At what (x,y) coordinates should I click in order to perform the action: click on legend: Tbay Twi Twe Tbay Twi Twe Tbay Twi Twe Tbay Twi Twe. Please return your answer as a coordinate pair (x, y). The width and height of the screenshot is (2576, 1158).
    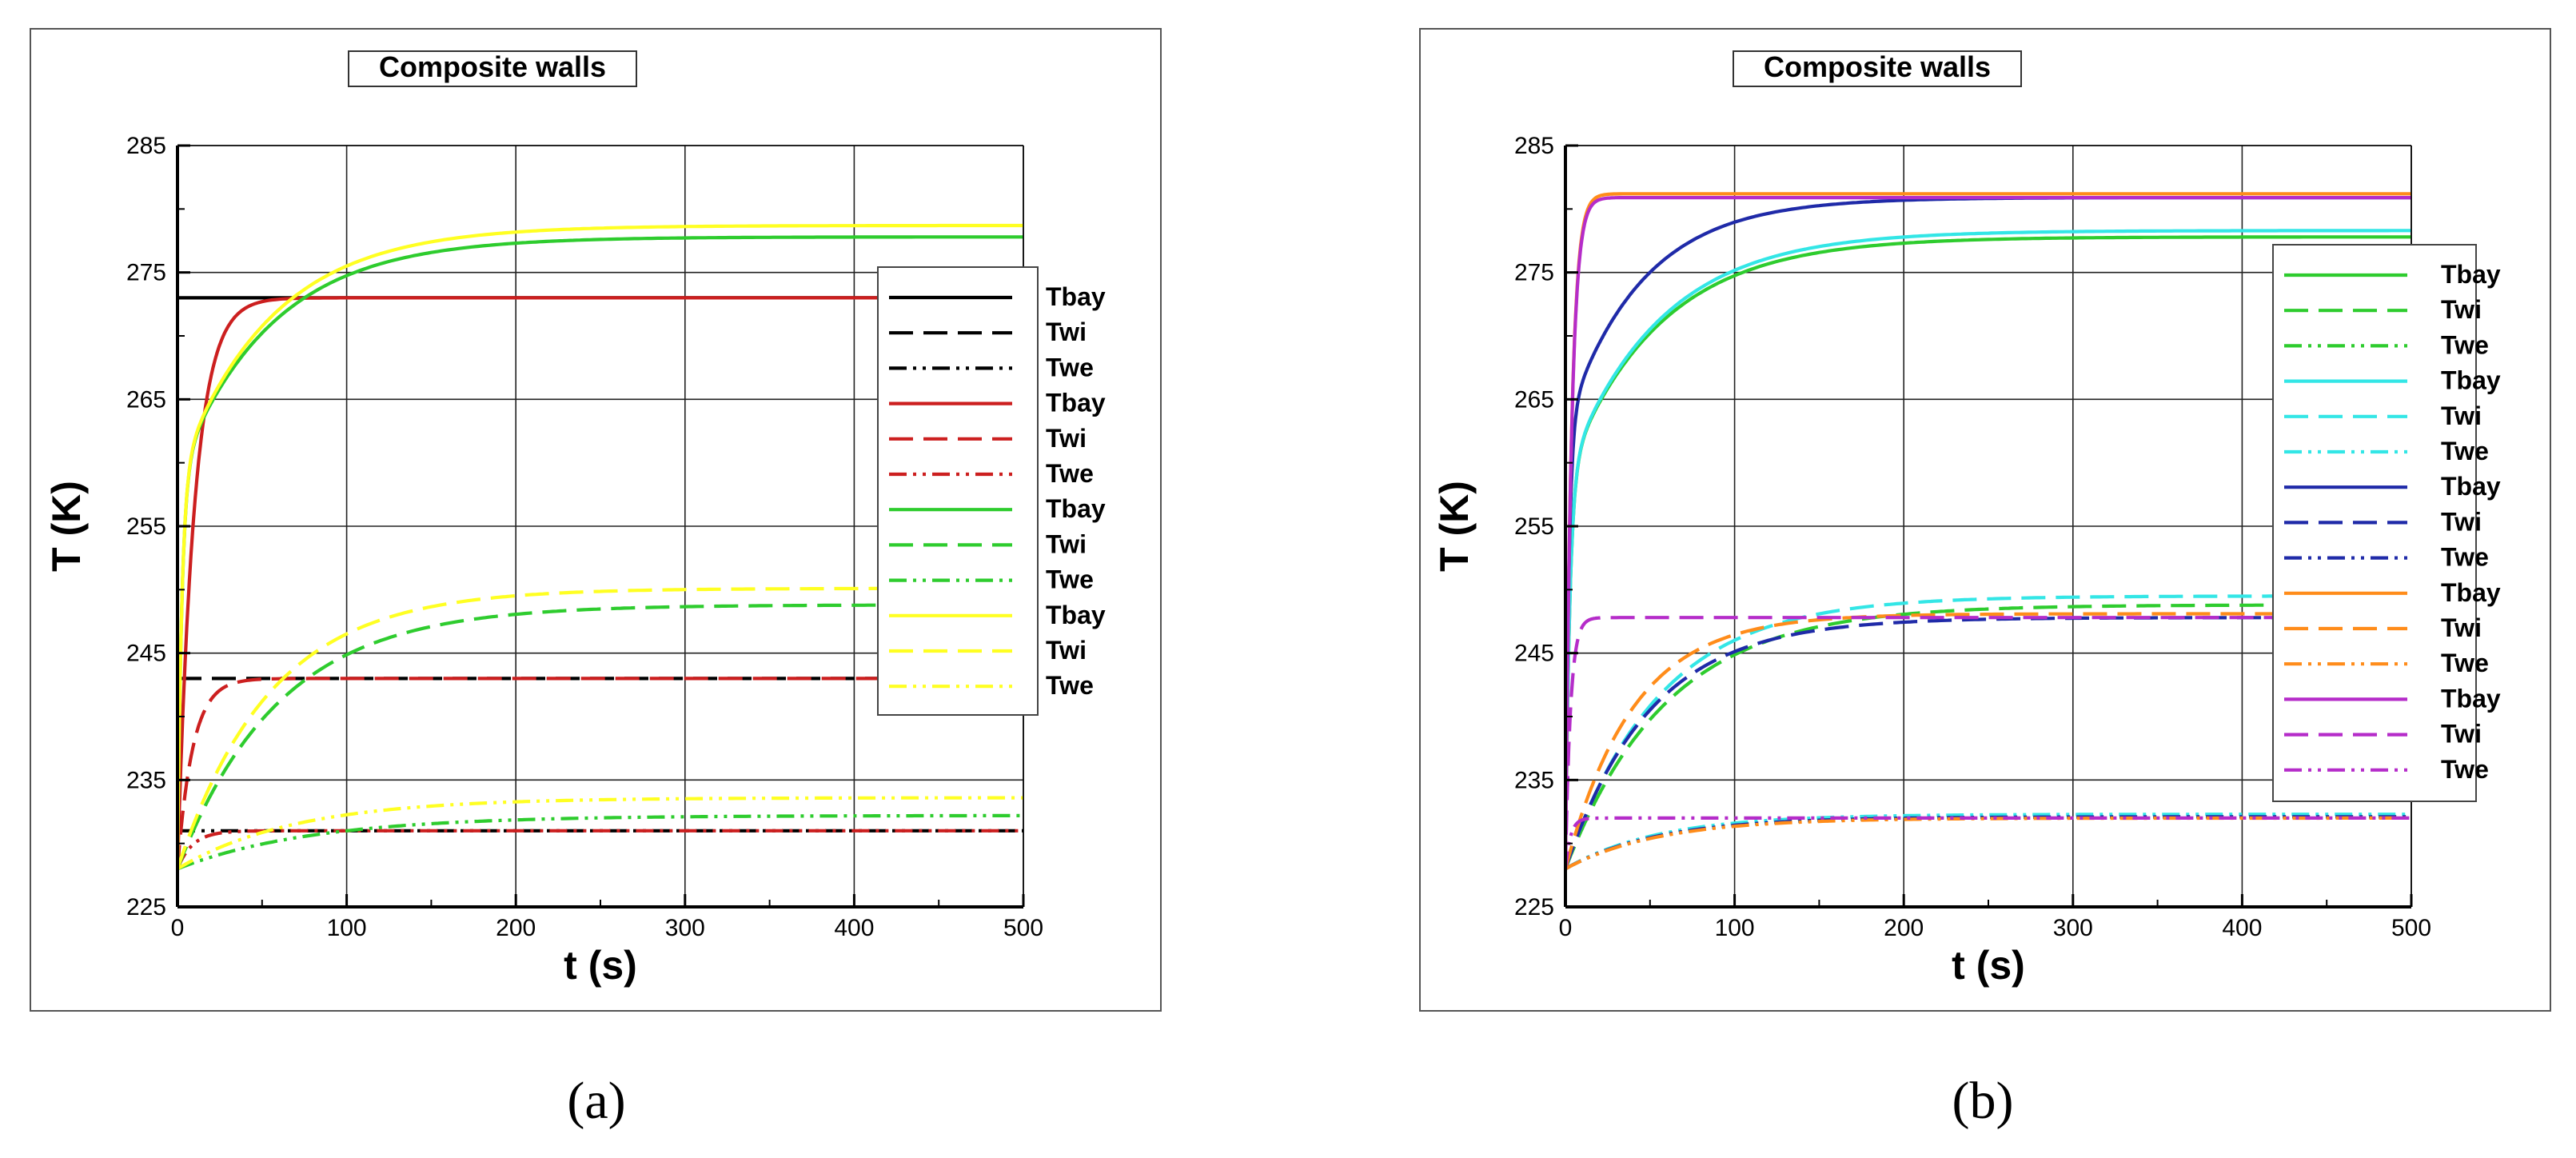
    Looking at the image, I should click on (991, 491).